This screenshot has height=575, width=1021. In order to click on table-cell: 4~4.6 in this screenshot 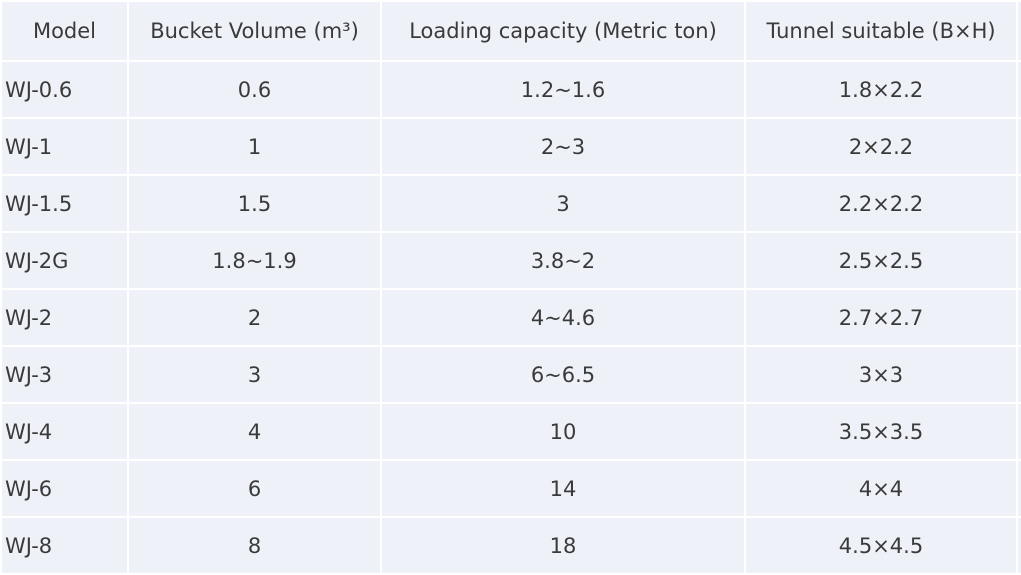, I will do `click(563, 317)`.